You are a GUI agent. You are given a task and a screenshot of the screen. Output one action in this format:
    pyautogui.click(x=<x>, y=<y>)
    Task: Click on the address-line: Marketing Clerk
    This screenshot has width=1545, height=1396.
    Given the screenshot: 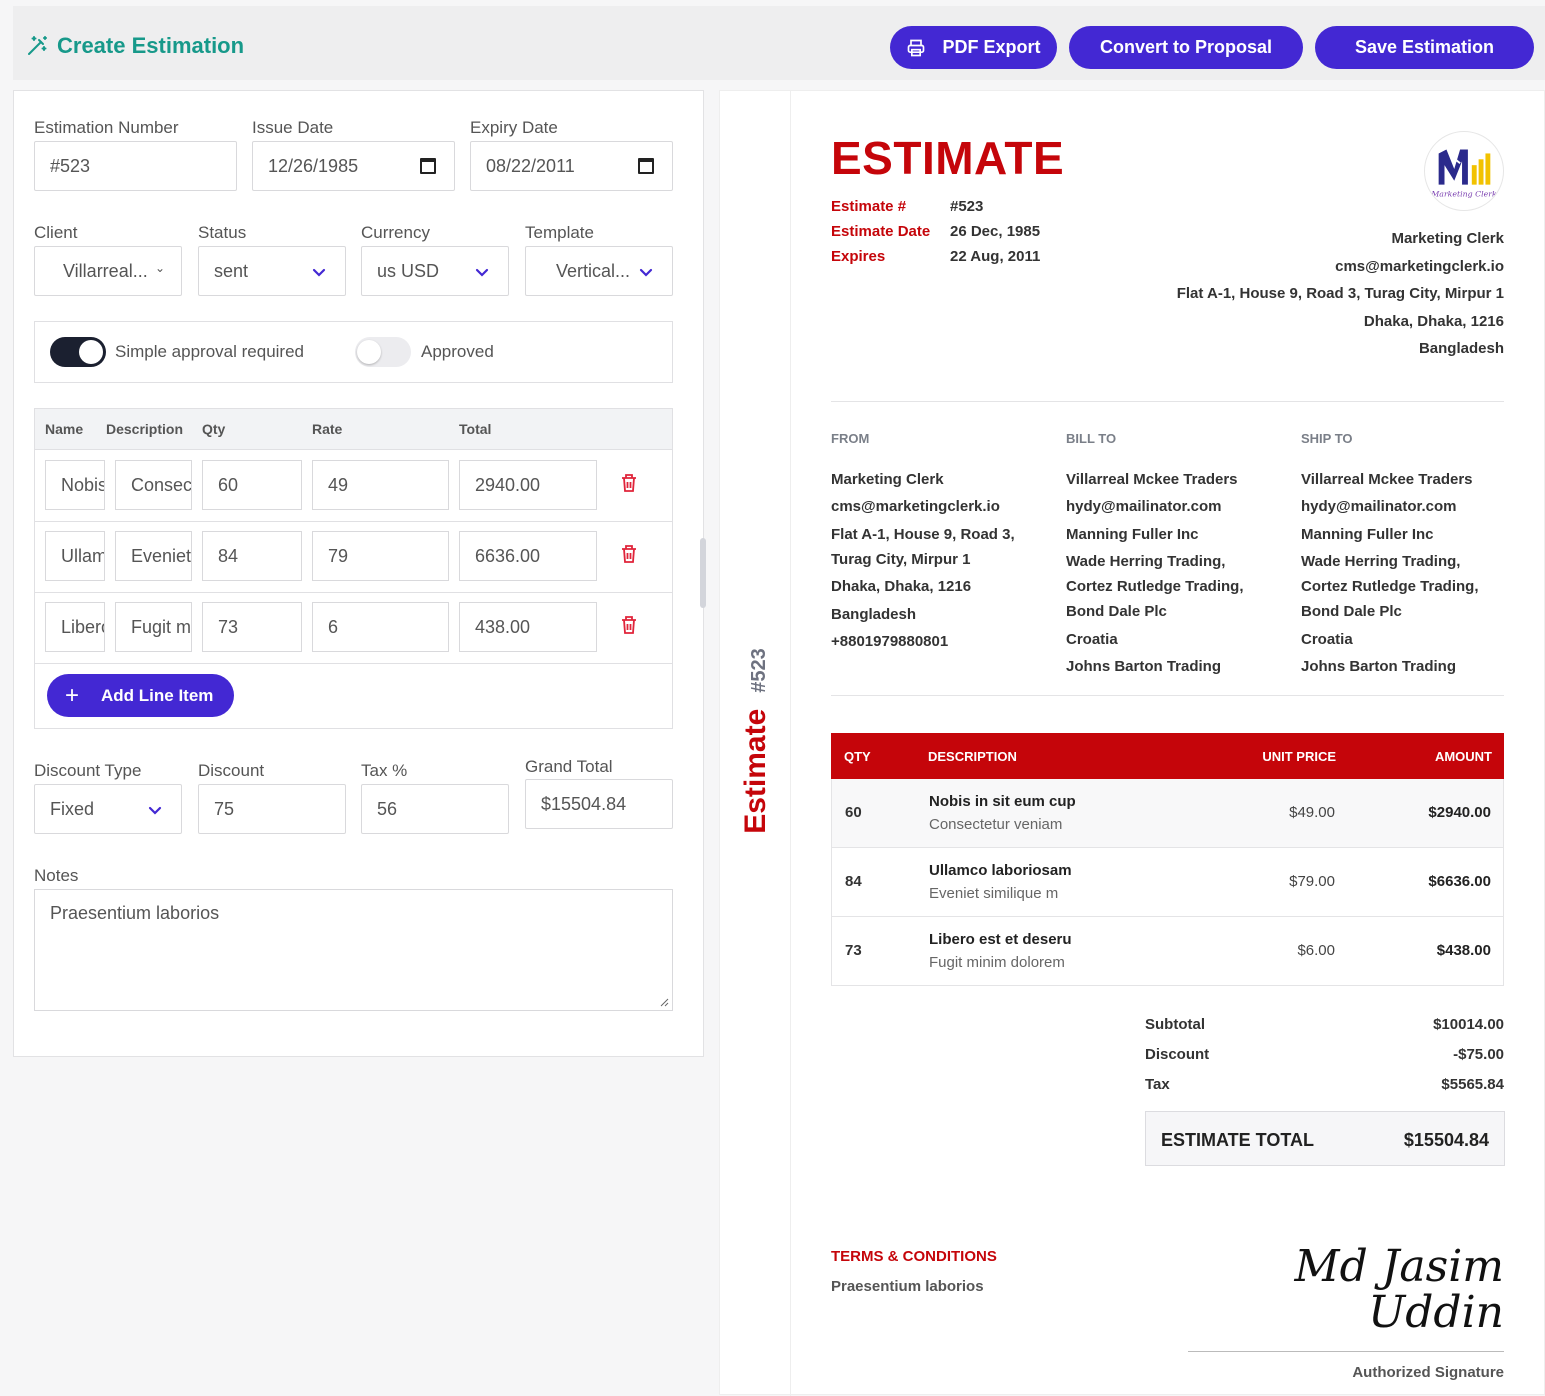 What is the action you would take?
    pyautogui.click(x=887, y=479)
    